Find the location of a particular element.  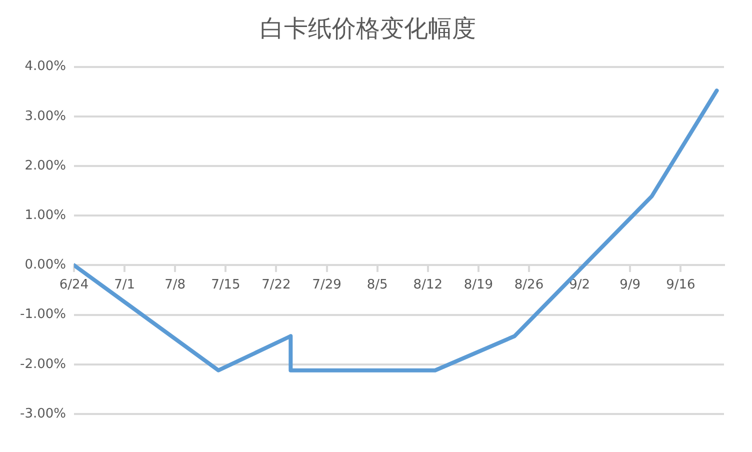

x-tick-label: 7/8 is located at coordinates (175, 284).